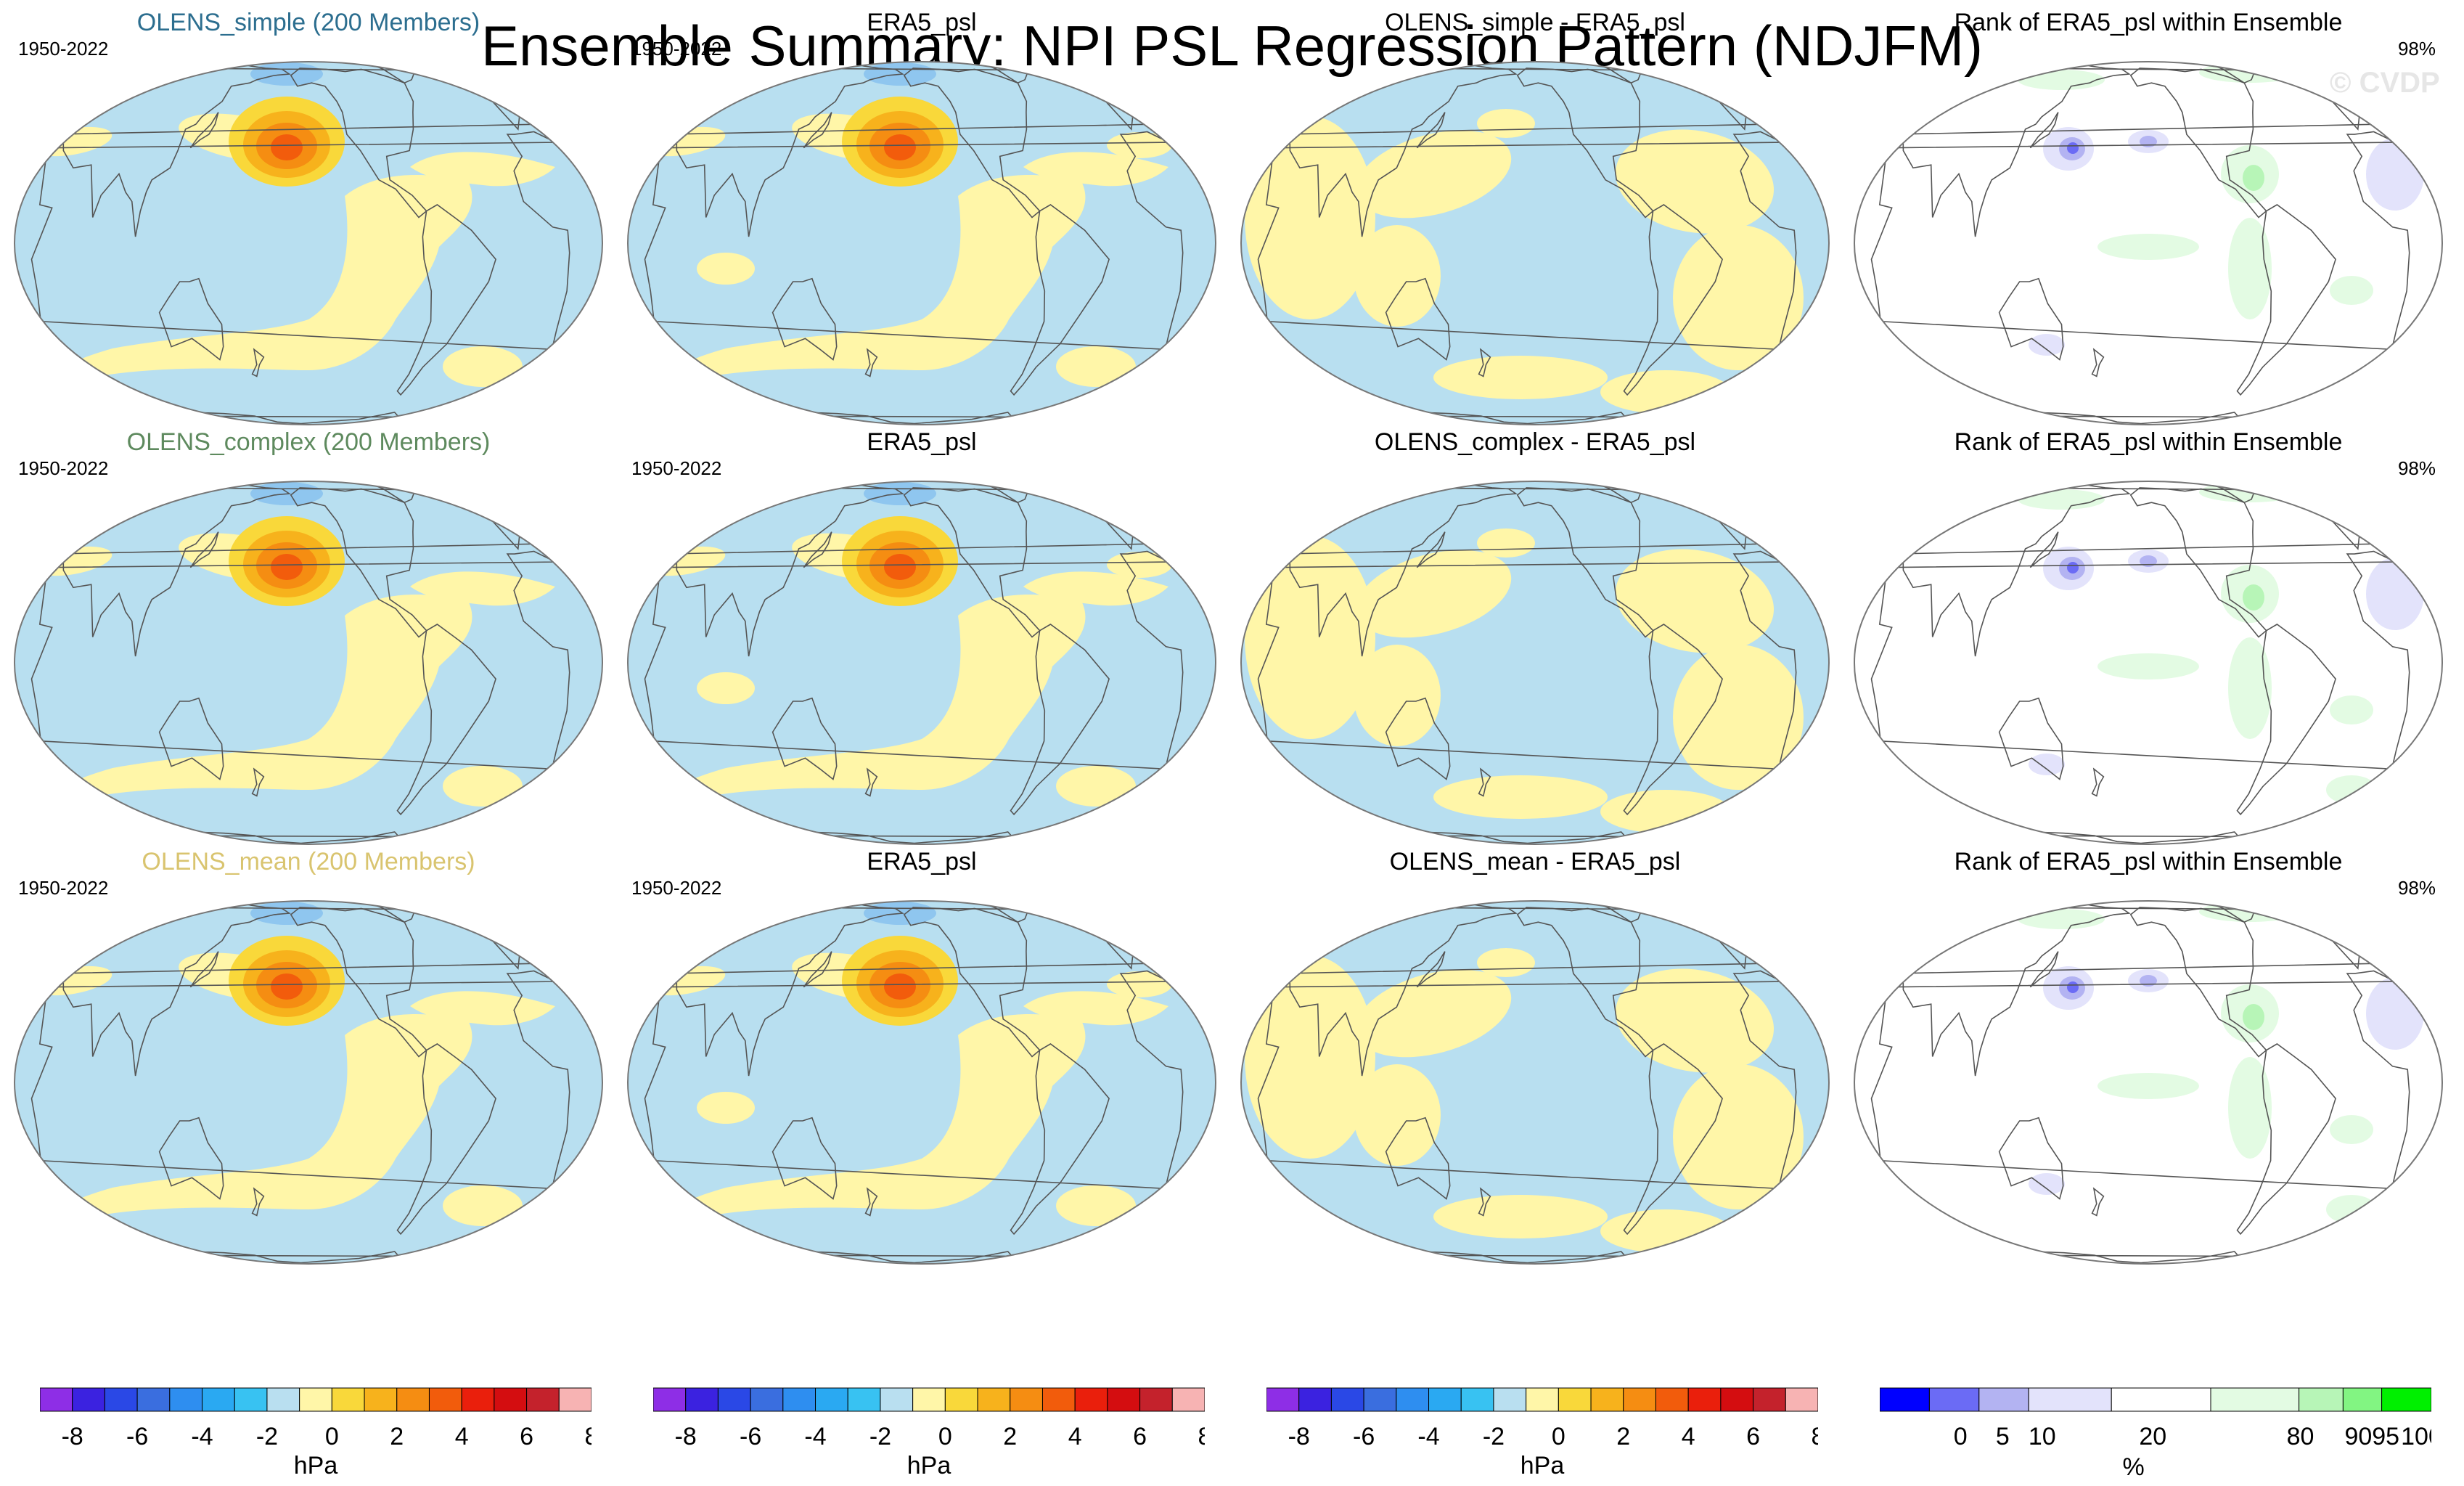  What do you see at coordinates (2148, 663) in the screenshot?
I see `map-row2-rank` at bounding box center [2148, 663].